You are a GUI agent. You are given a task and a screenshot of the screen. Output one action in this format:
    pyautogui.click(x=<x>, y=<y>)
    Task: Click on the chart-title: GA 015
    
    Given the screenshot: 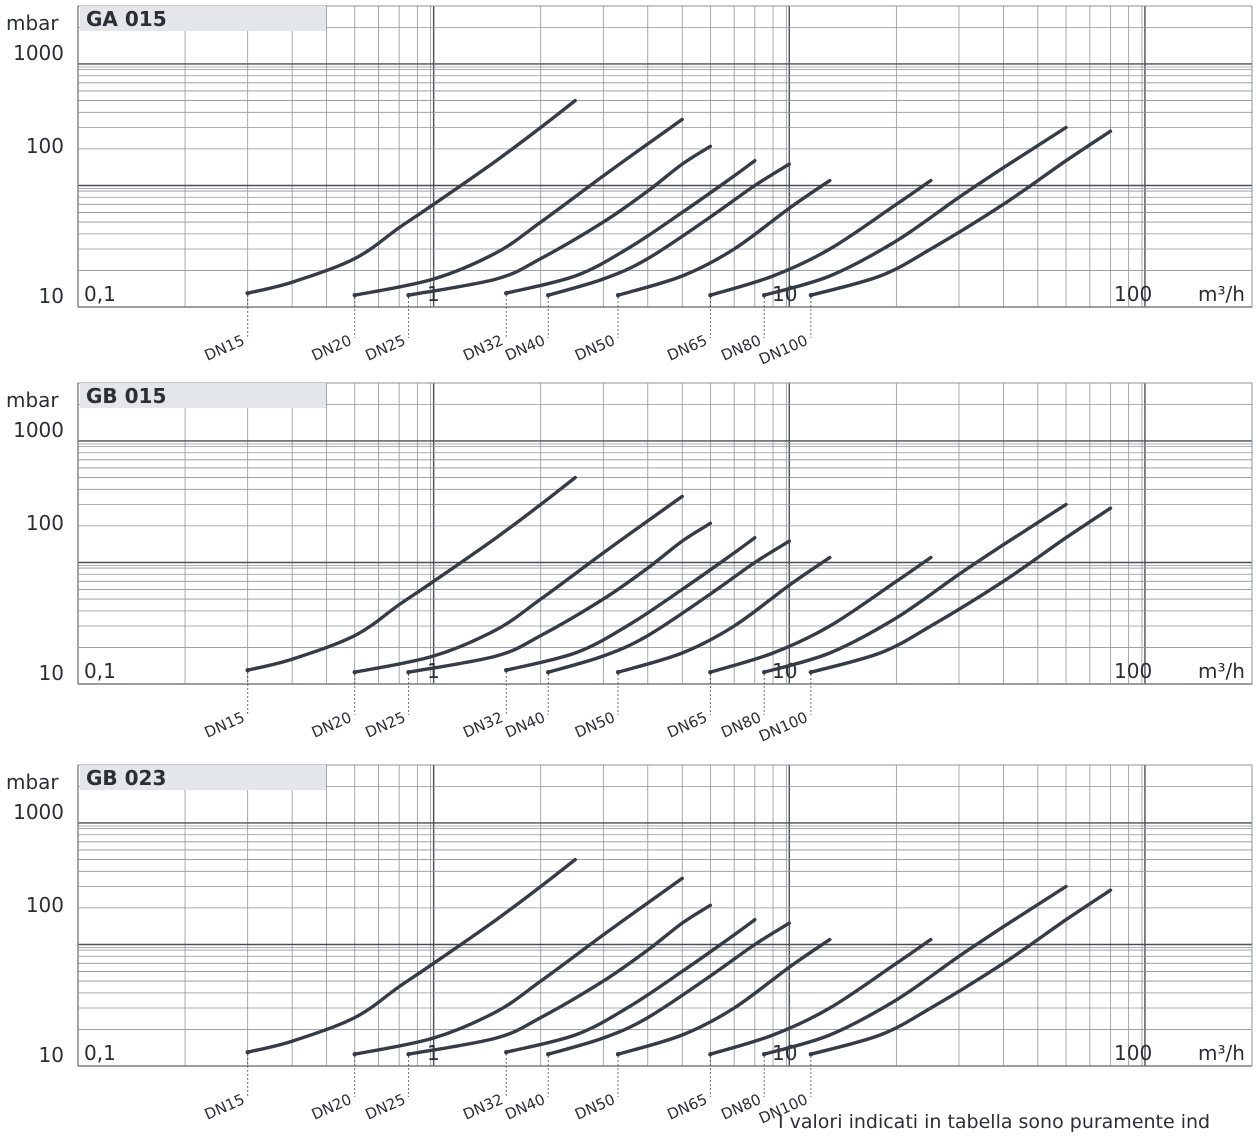 What is the action you would take?
    pyautogui.click(x=126, y=19)
    